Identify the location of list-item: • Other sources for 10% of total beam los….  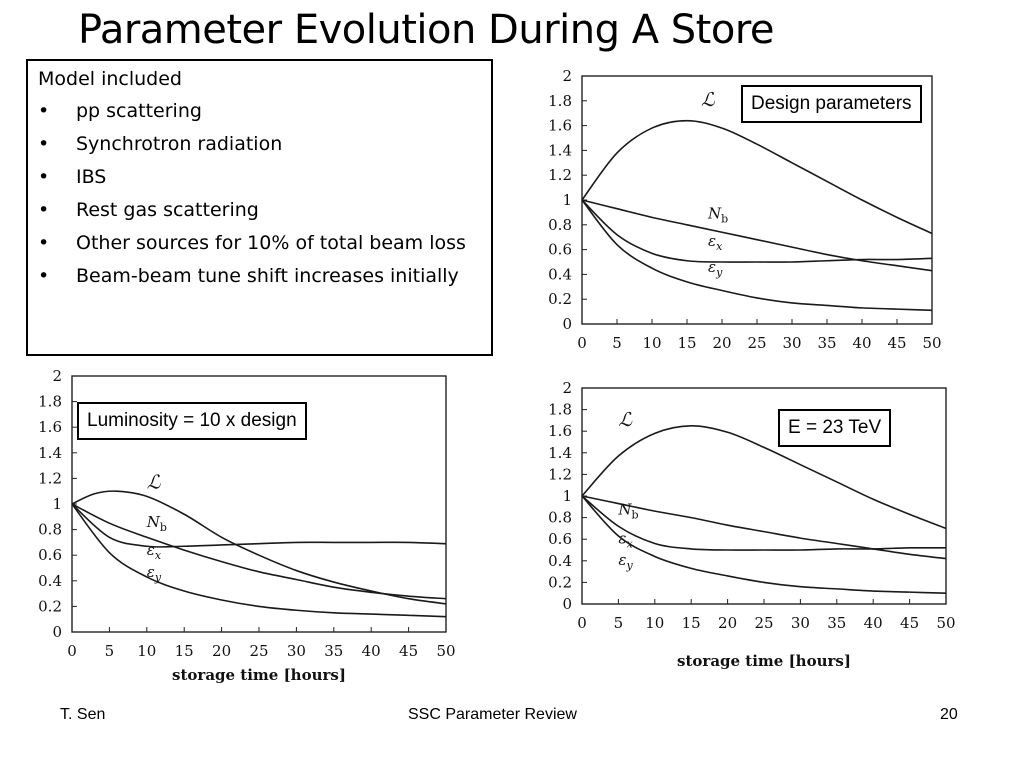
(259, 243).